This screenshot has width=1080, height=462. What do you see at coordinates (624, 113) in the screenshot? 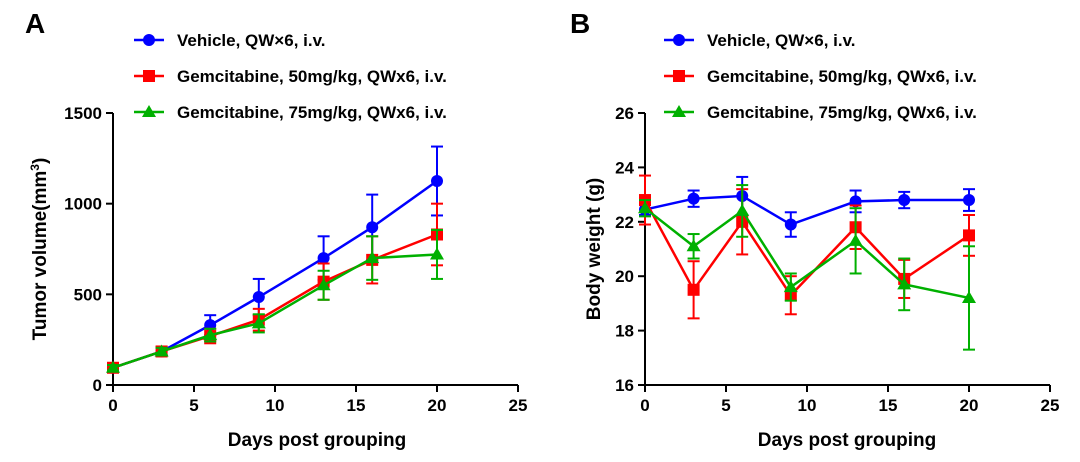
I see `y-tick-label: 26` at bounding box center [624, 113].